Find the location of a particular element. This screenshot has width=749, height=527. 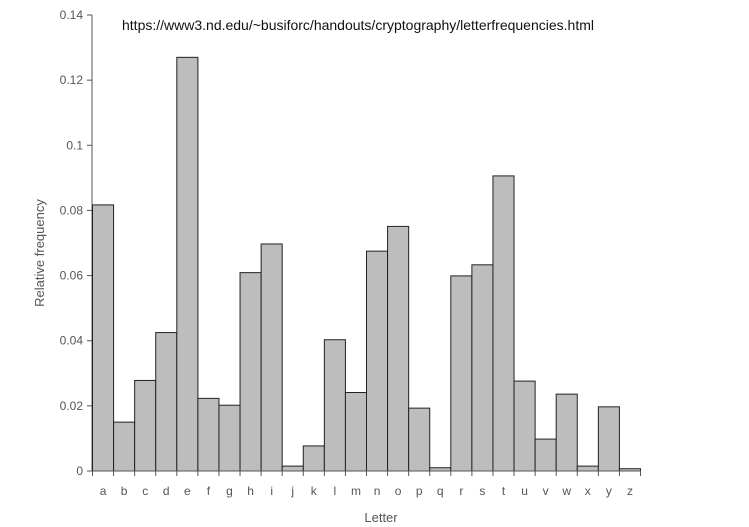

x-tick-label-q: q is located at coordinates (440, 491).